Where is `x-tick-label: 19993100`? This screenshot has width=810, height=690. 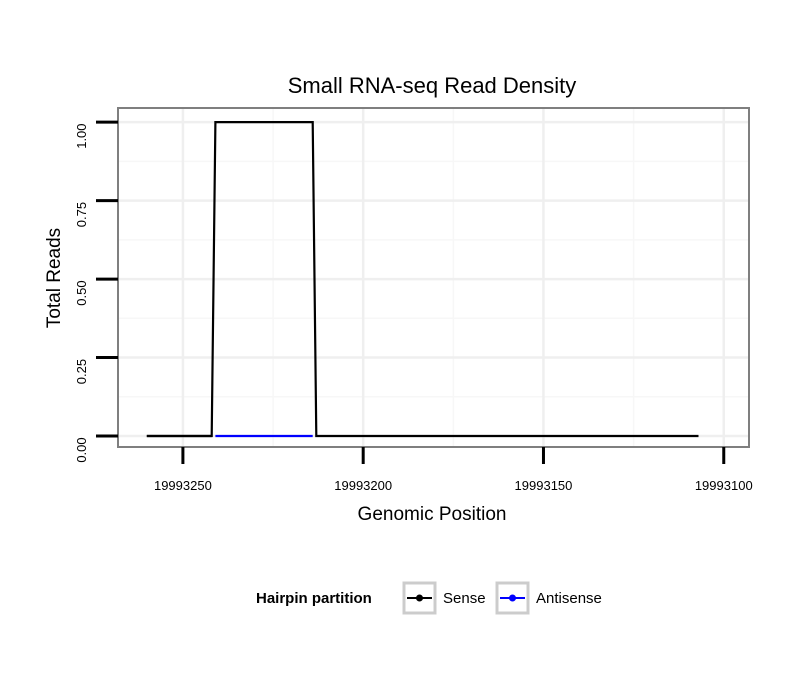
x-tick-label: 19993100 is located at coordinates (724, 485).